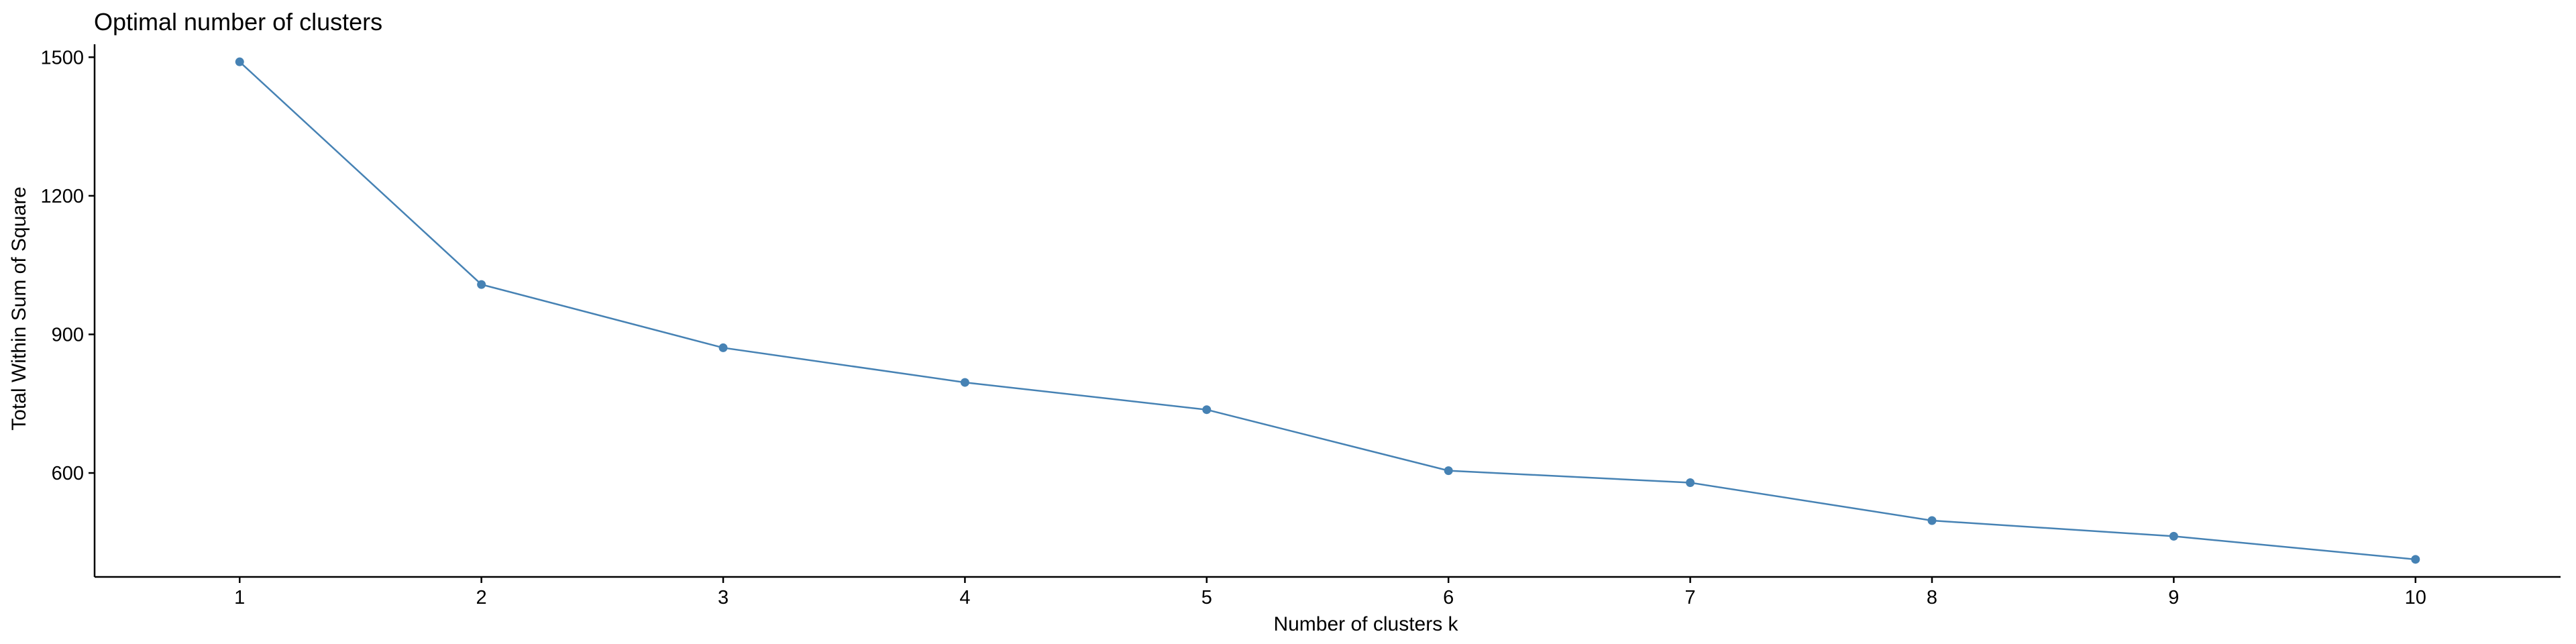  Describe the element at coordinates (19, 308) in the screenshot. I see `y-axis-title: Total Within Sum of Square` at that location.